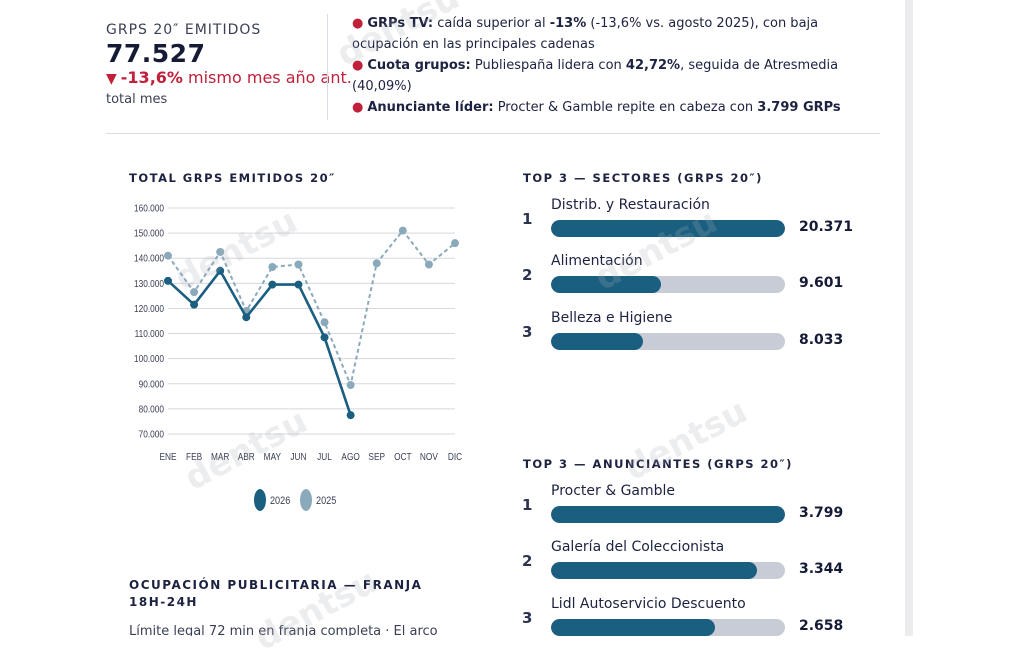  I want to click on page-edge-shadow, so click(909, 318).